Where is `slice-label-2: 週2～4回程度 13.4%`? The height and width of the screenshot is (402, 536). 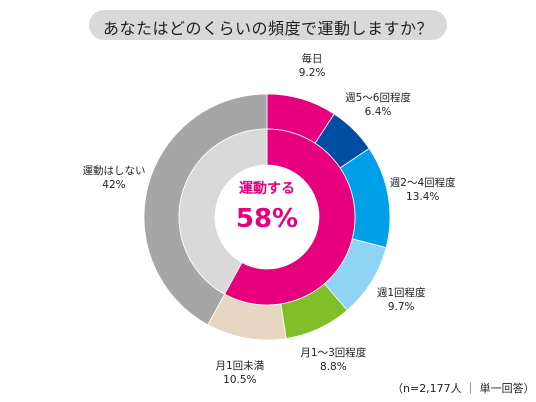
slice-label-2: 週2～4回程度 13.4% is located at coordinates (423, 190).